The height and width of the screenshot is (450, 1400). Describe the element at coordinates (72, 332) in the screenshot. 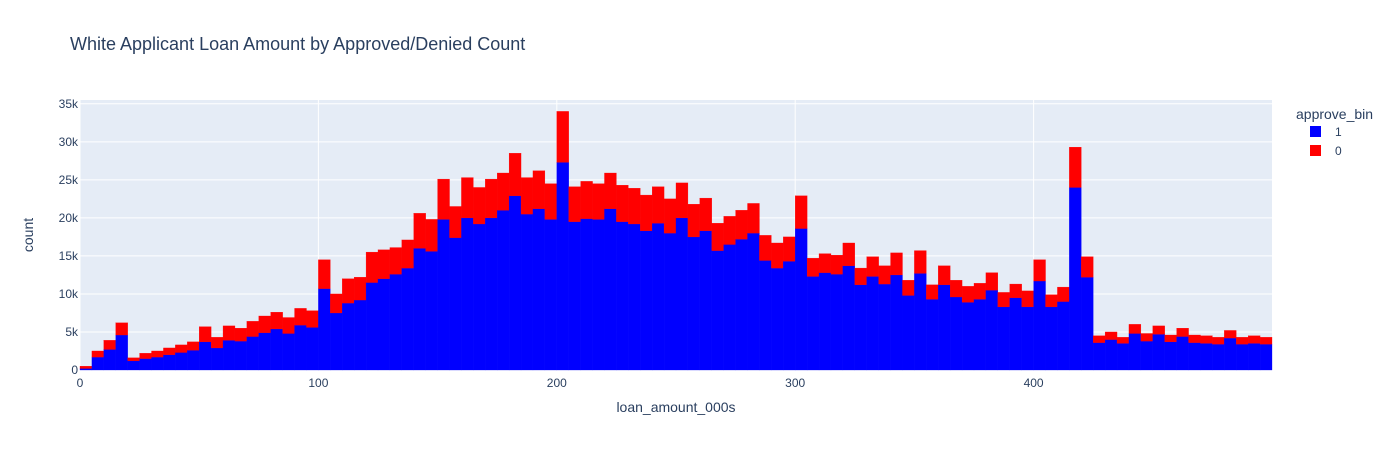

I see `y-tick-label: 5k` at that location.